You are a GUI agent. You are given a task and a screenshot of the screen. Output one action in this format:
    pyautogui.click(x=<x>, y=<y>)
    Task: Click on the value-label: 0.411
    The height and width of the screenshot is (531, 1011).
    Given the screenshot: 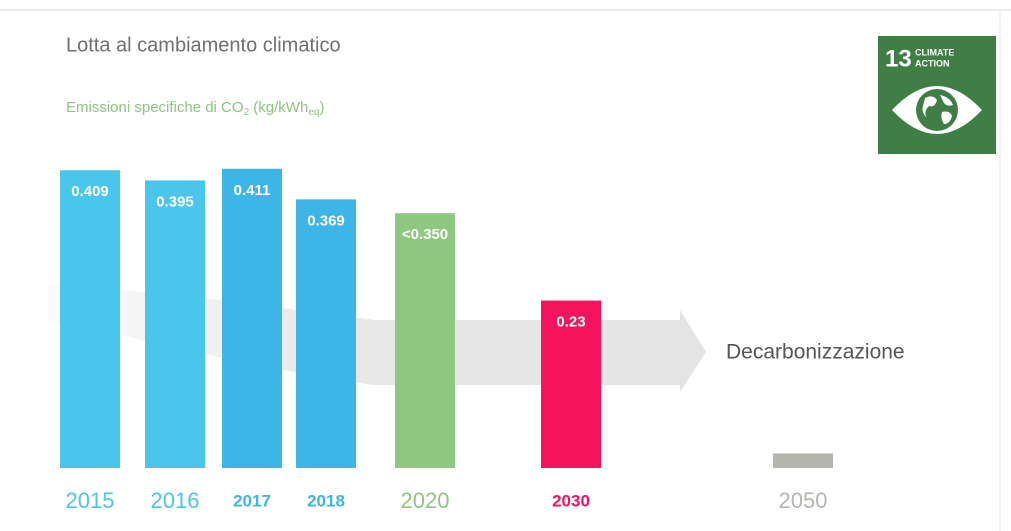 What is the action you would take?
    pyautogui.click(x=252, y=190)
    